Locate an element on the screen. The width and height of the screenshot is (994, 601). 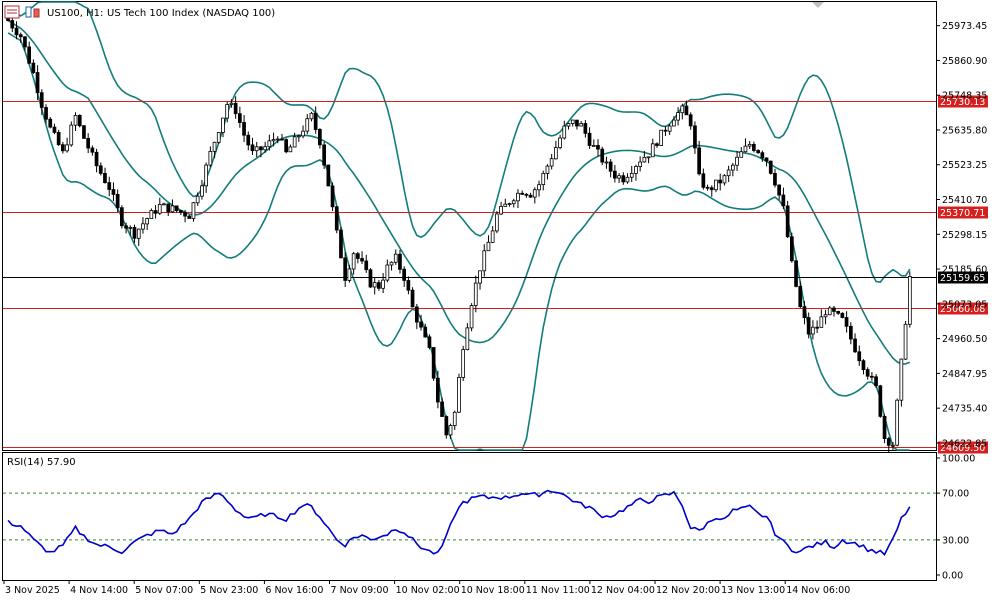
y-tick-label: 25635.80 is located at coordinates (964, 130).